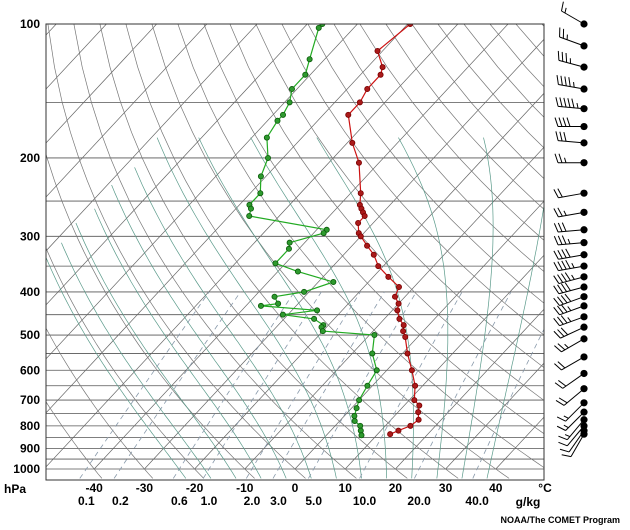  I want to click on temperature-tick-label: 30, so click(446, 488).